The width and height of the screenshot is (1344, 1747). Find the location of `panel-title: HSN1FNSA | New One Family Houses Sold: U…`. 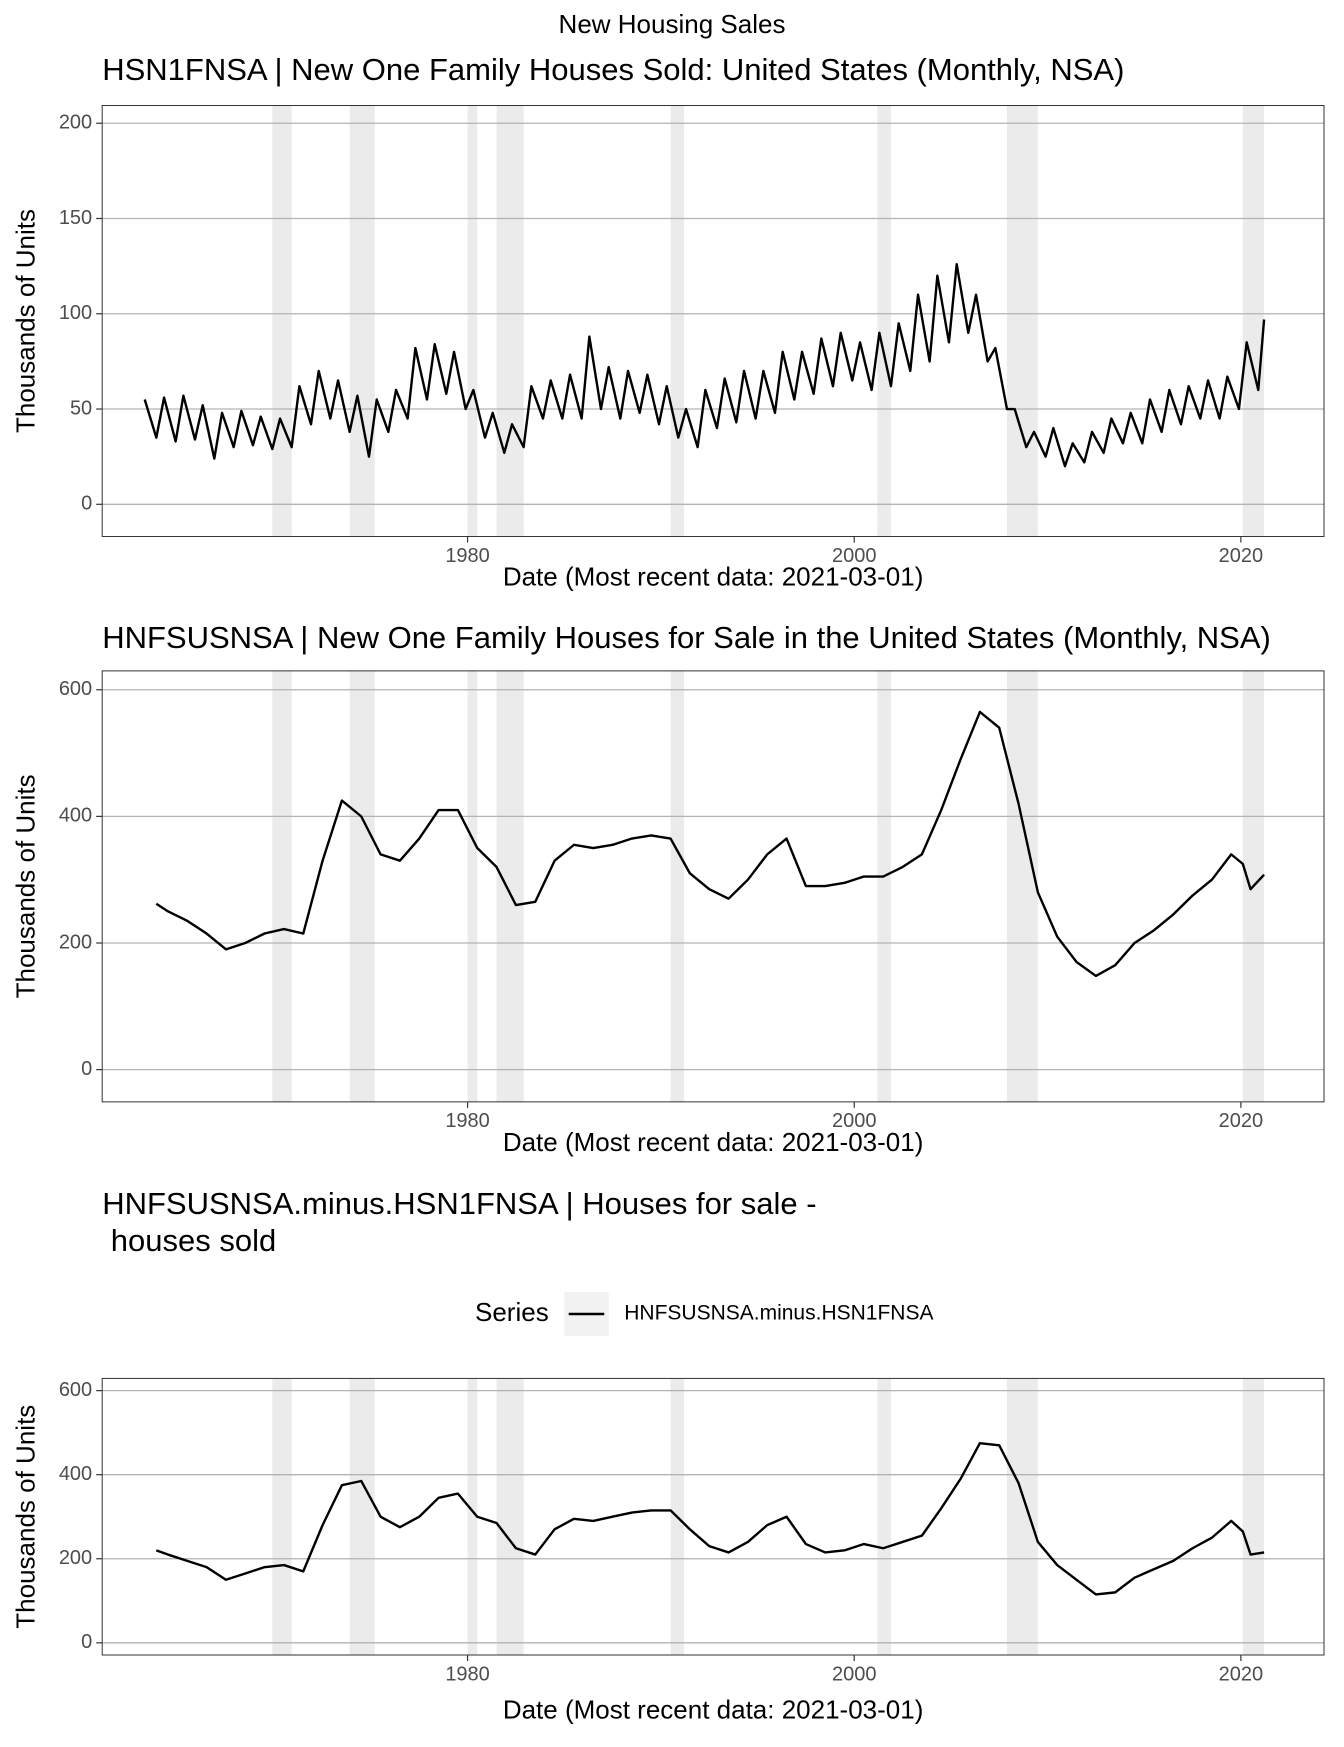

panel-title: HSN1FNSA | New One Family Houses Sold: U… is located at coordinates (613, 70).